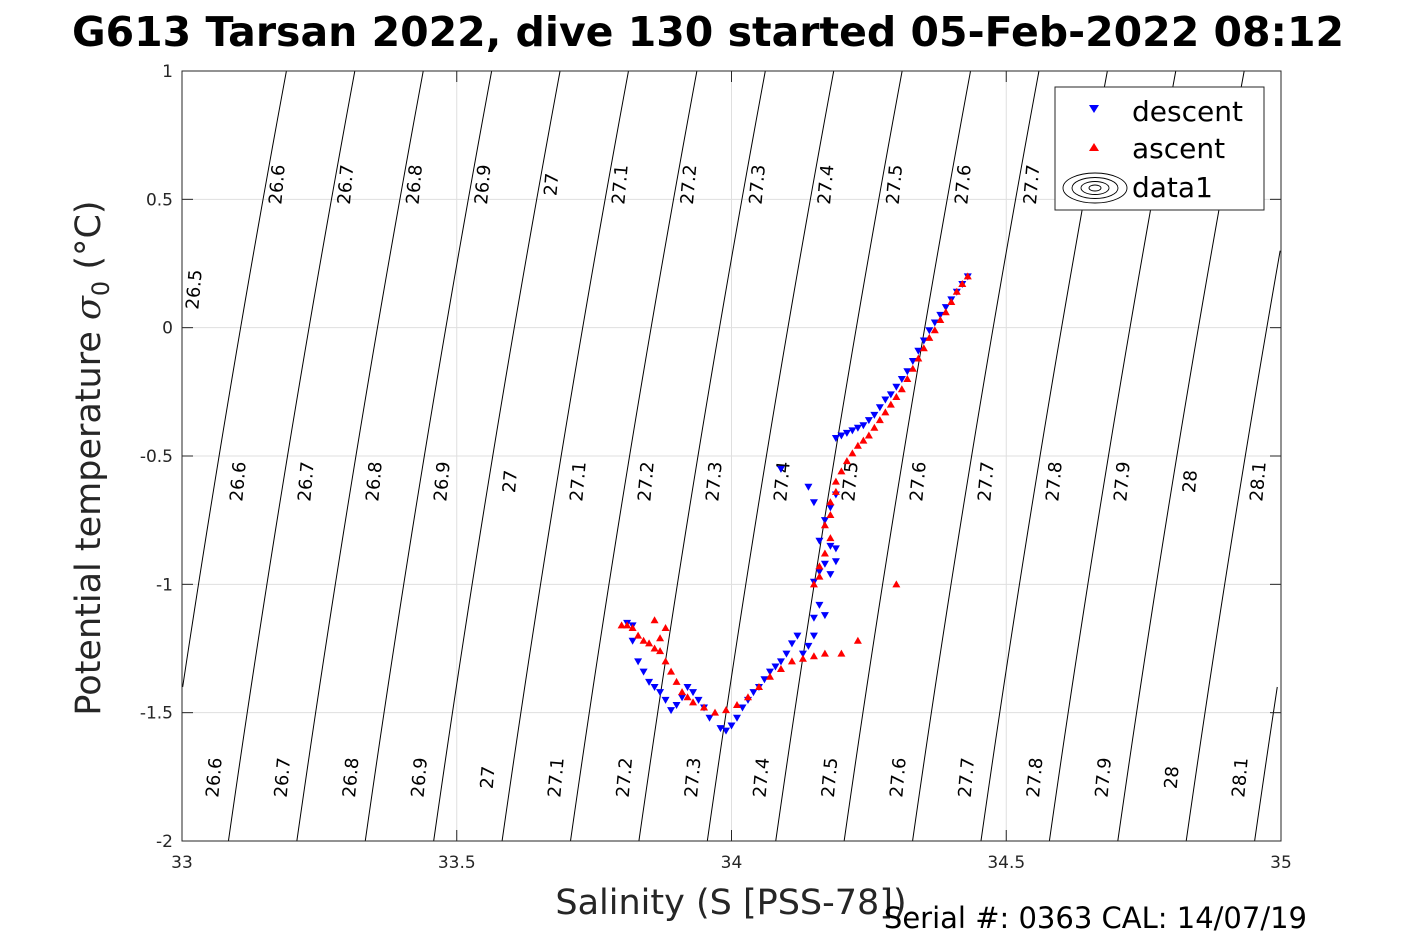  What do you see at coordinates (620, 185) in the screenshot?
I see `contour-label: 27.1` at bounding box center [620, 185].